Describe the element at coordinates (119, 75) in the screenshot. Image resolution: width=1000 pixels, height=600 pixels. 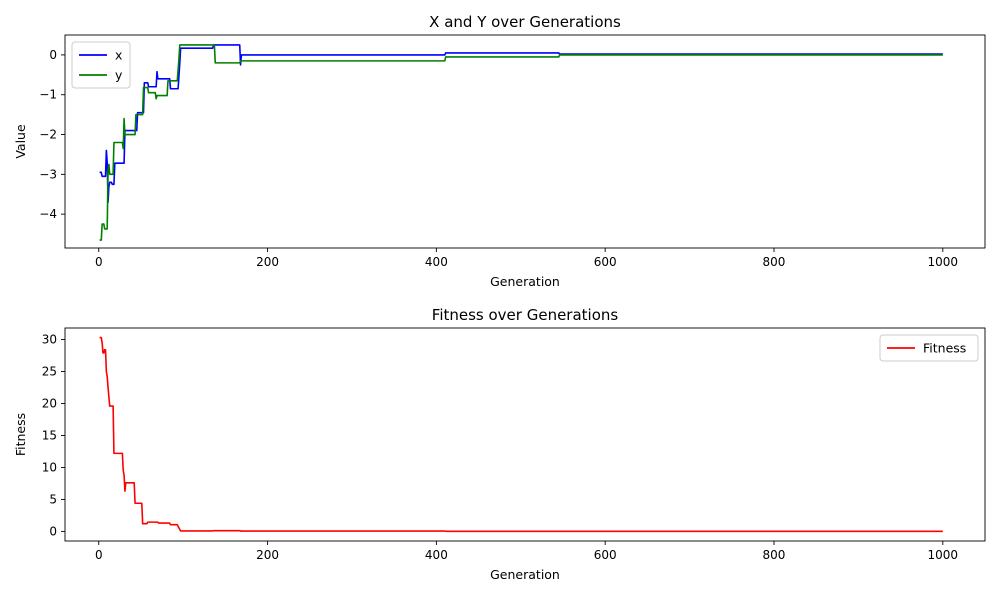
I see `legend-label-y: y` at that location.